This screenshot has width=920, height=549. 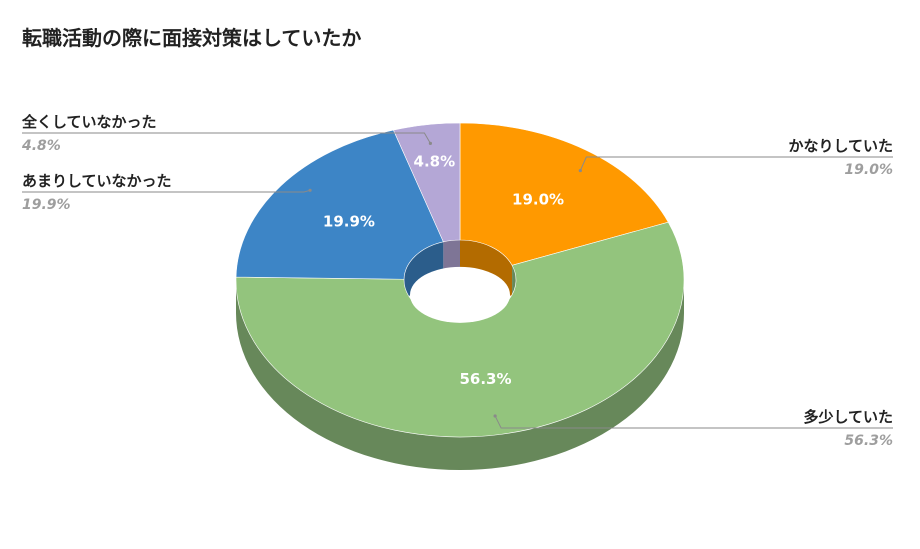 What do you see at coordinates (868, 170) in the screenshot?
I see `outside-label-value-0: 19.0%` at bounding box center [868, 170].